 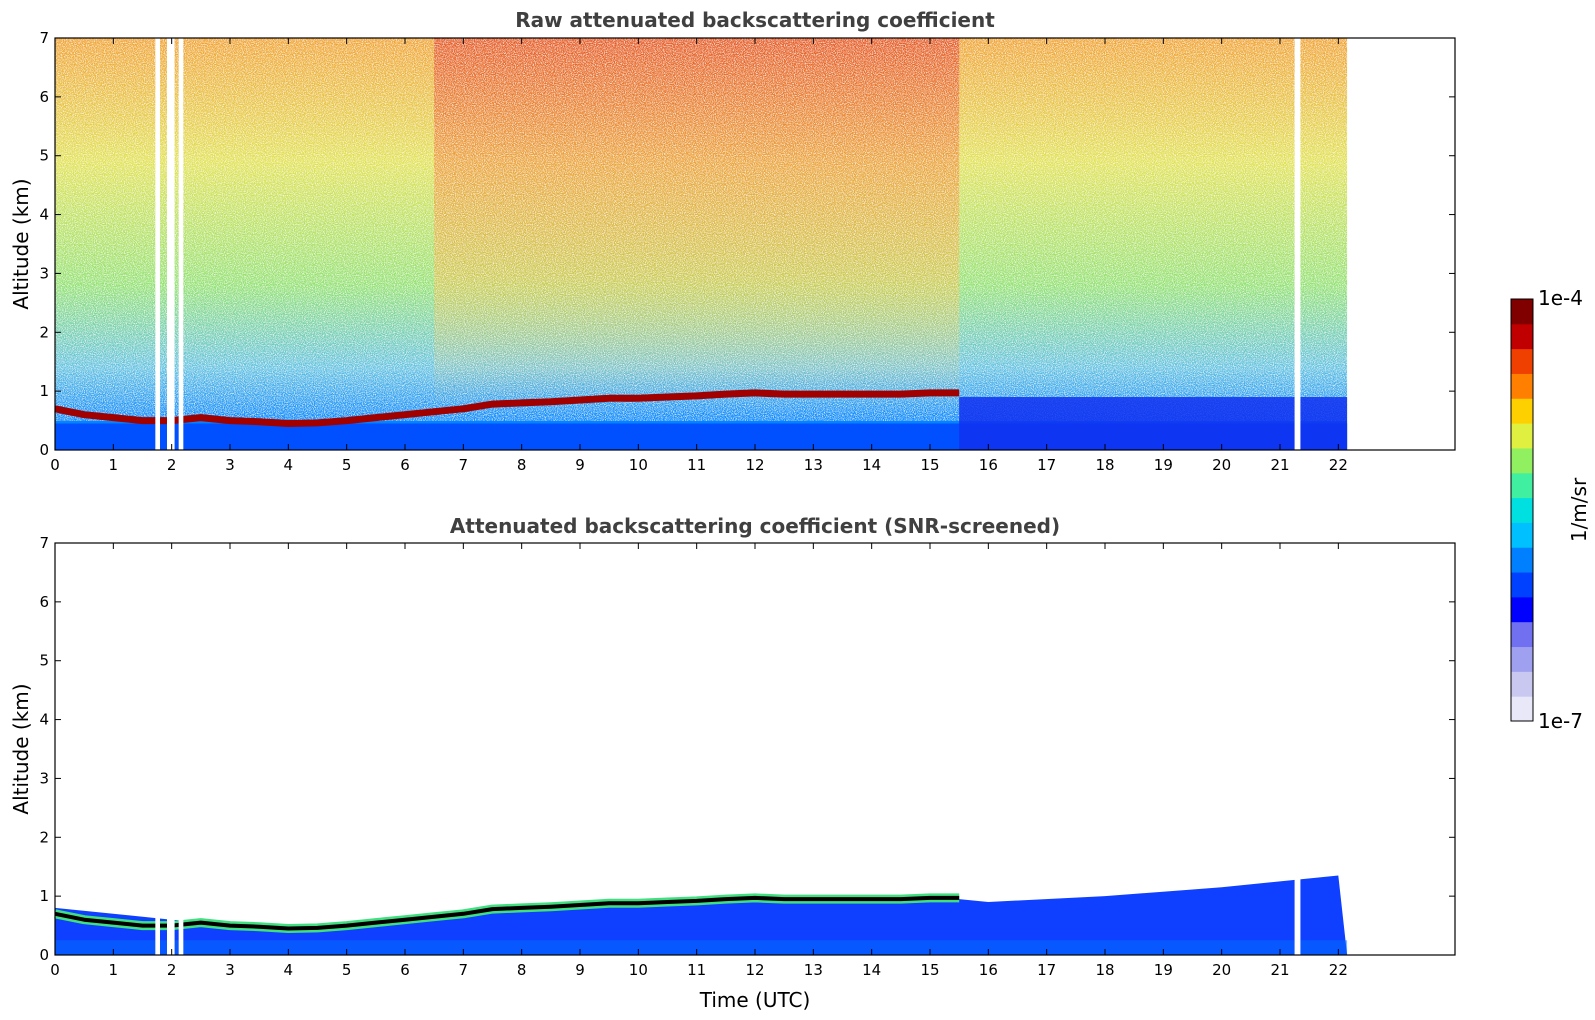 What do you see at coordinates (696, 970) in the screenshot?
I see `screened-x-tick-label: 11` at bounding box center [696, 970].